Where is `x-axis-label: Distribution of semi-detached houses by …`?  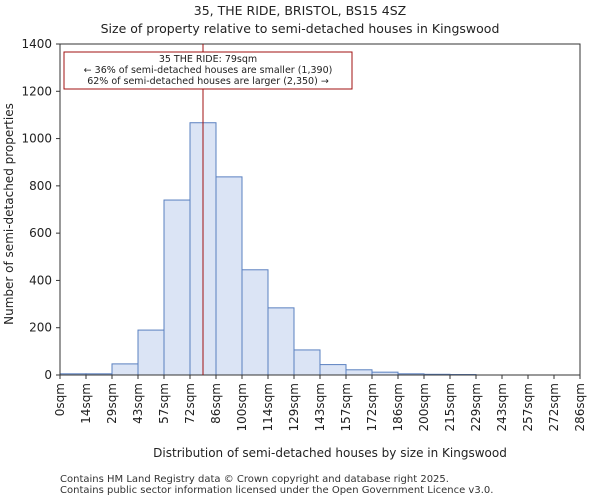 x-axis-label: Distribution of semi-detached houses by … is located at coordinates (330, 453).